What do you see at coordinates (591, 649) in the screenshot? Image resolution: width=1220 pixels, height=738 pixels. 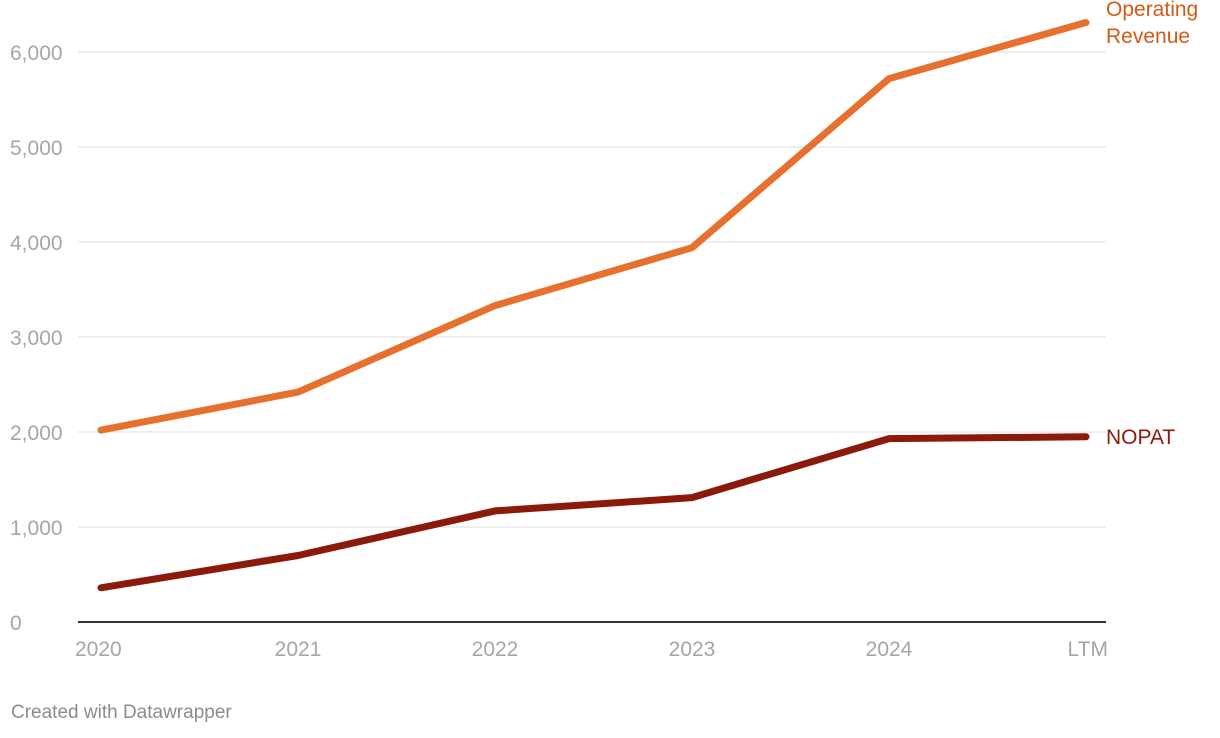 I see `x-axis-tick-labels: 2020 2021 2022 2023 2024 LTM` at bounding box center [591, 649].